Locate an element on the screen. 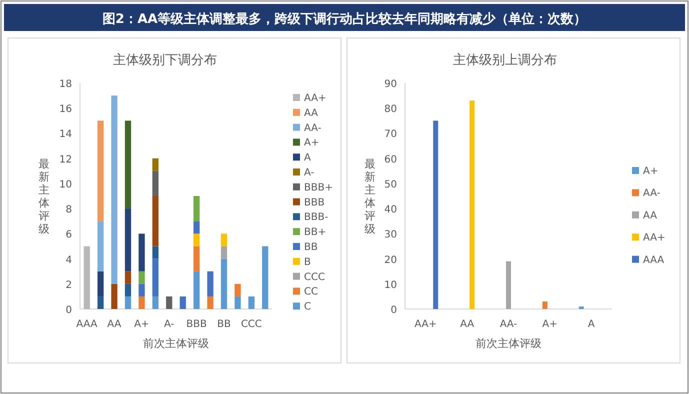  y-tick-label: 8 is located at coordinates (69, 210).